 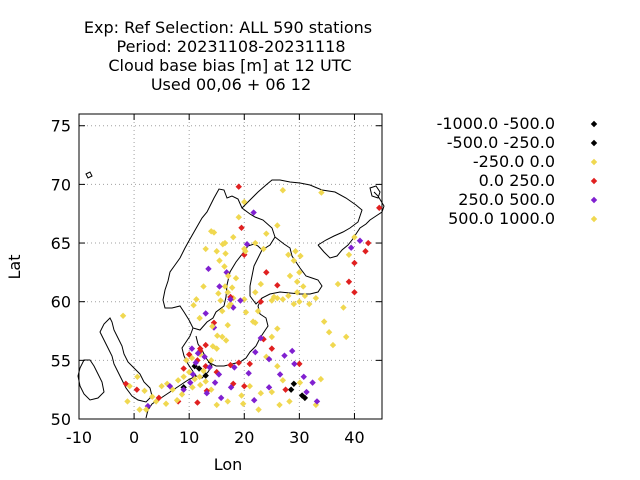 I want to click on y-axis-label: Lat, so click(x=14, y=267).